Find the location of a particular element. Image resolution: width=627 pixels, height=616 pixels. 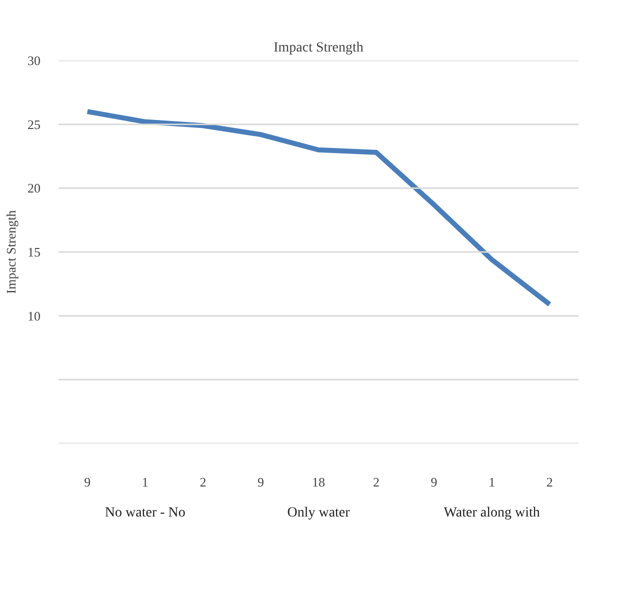

chart-title: Impact Strength is located at coordinates (319, 48).